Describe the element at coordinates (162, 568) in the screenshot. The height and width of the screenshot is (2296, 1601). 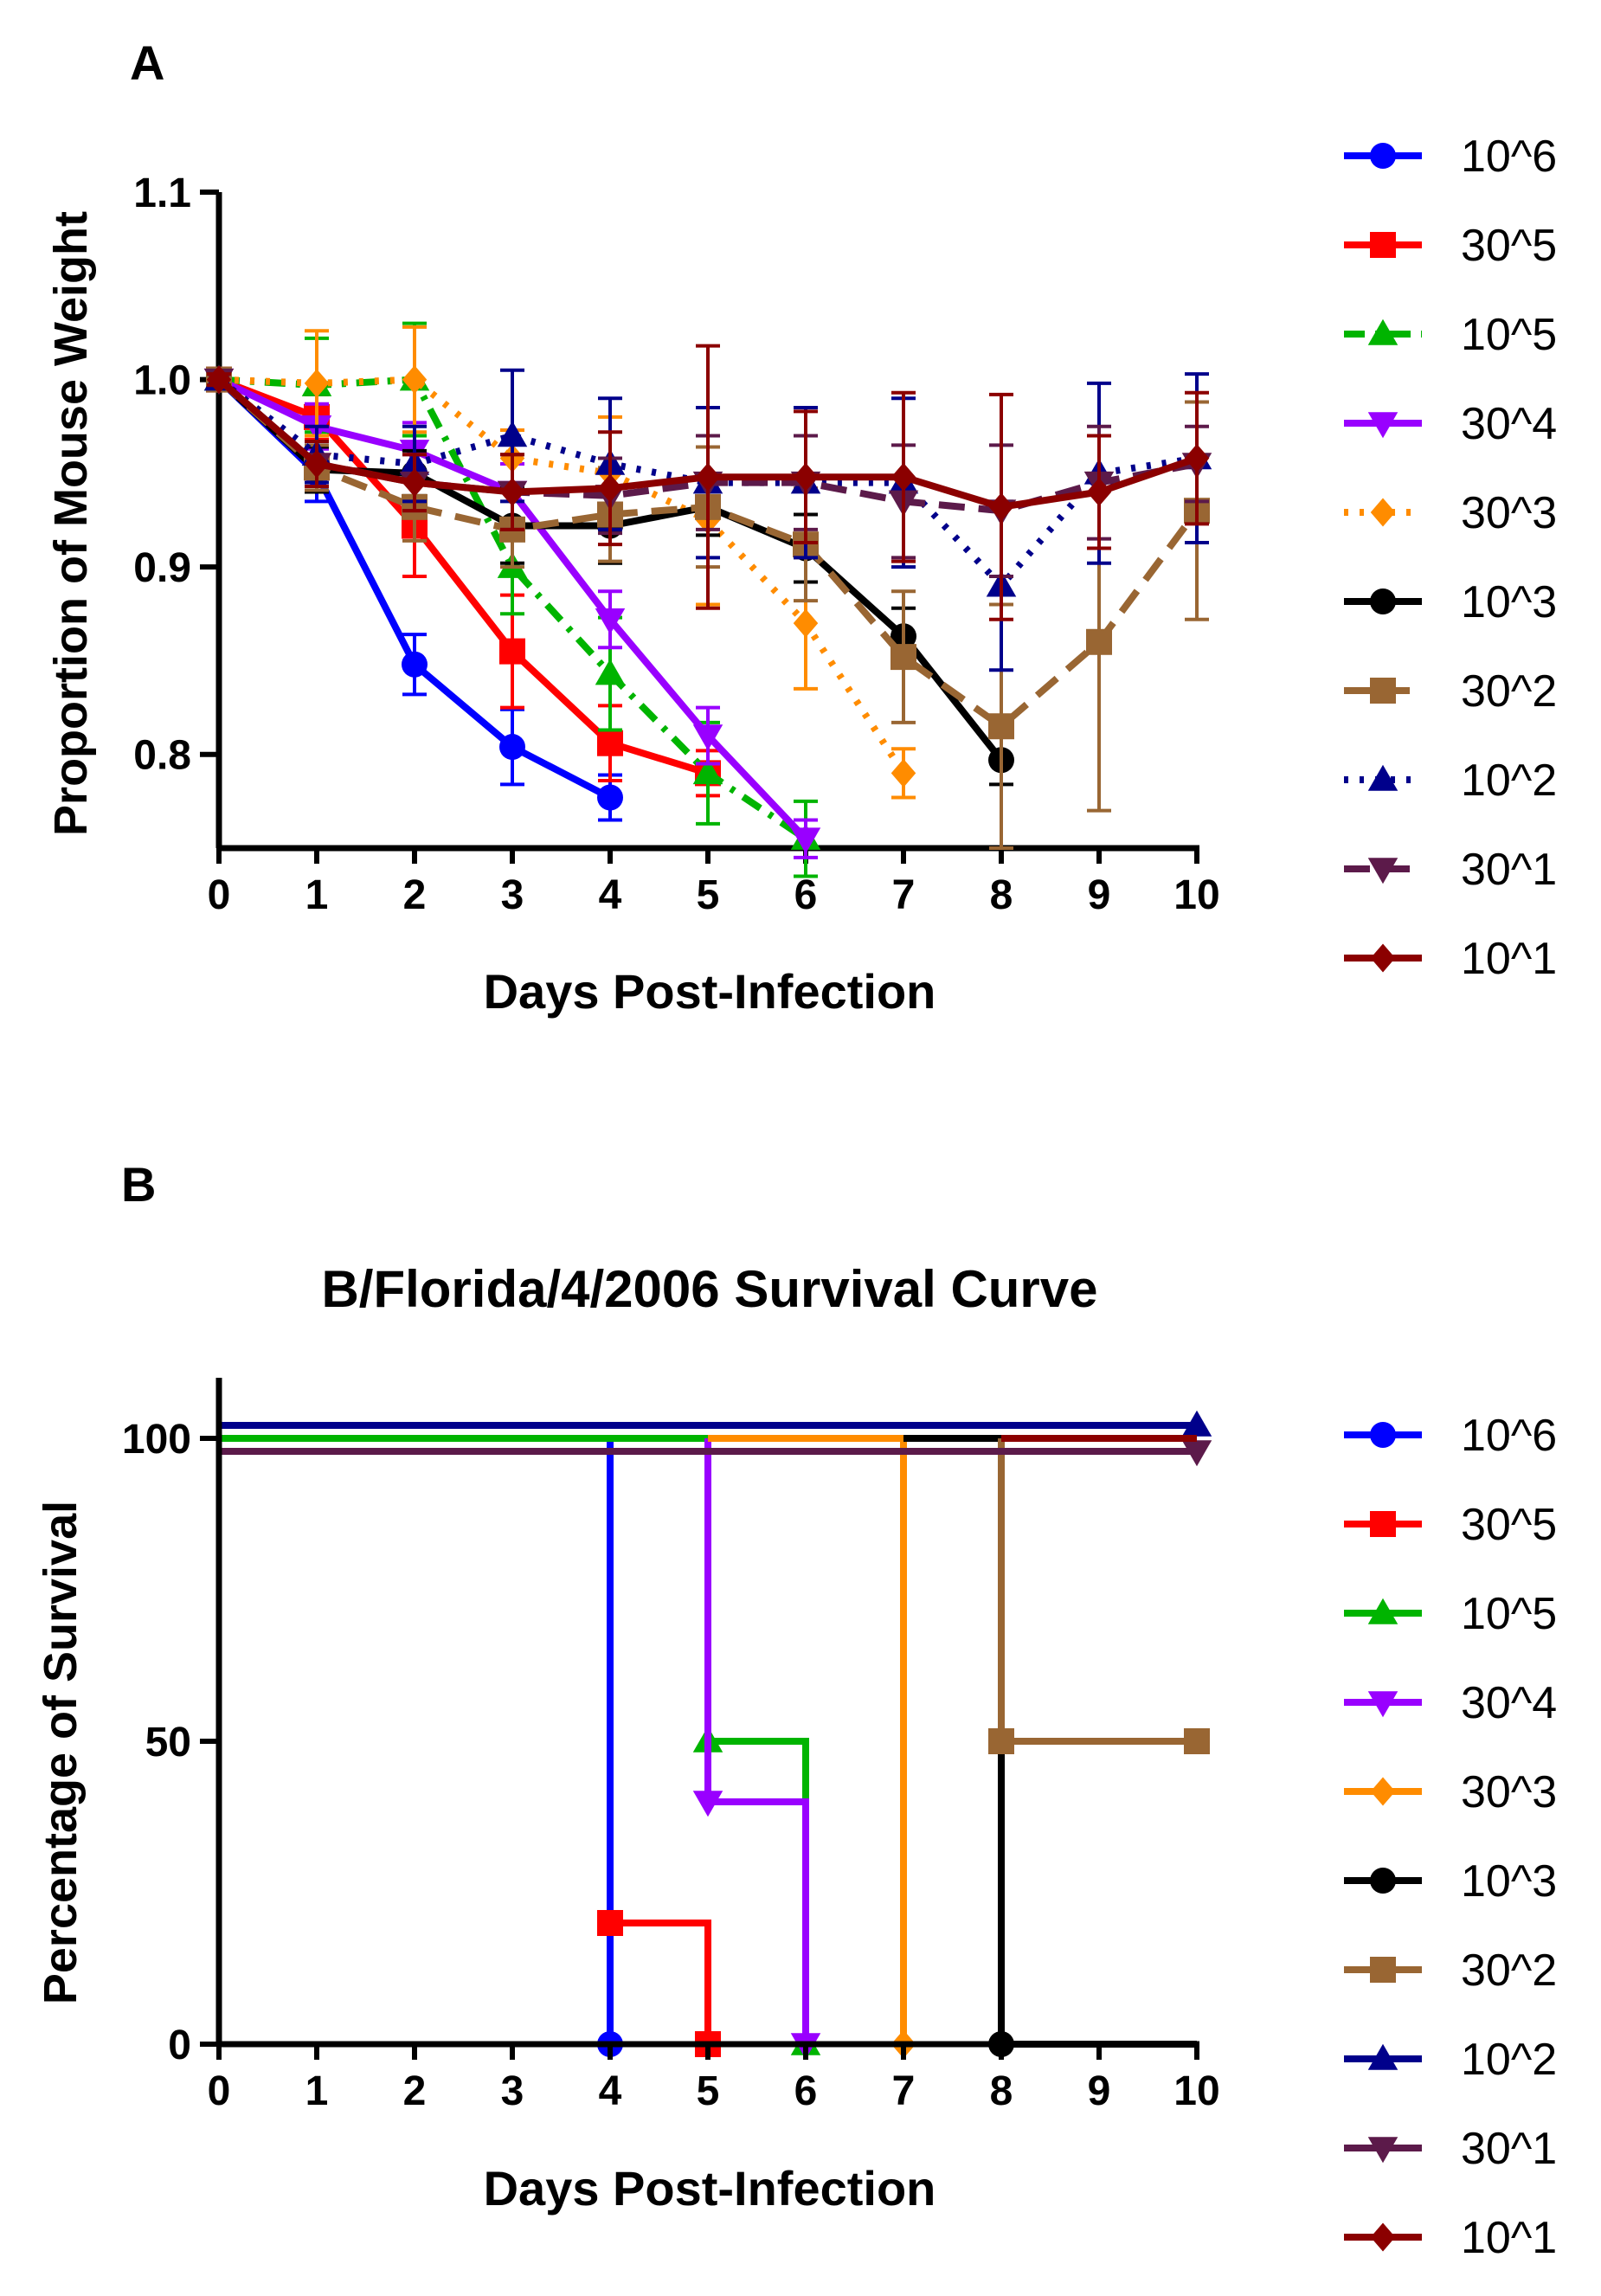
I see `panel-a-y-tick-label: 0.9` at that location.